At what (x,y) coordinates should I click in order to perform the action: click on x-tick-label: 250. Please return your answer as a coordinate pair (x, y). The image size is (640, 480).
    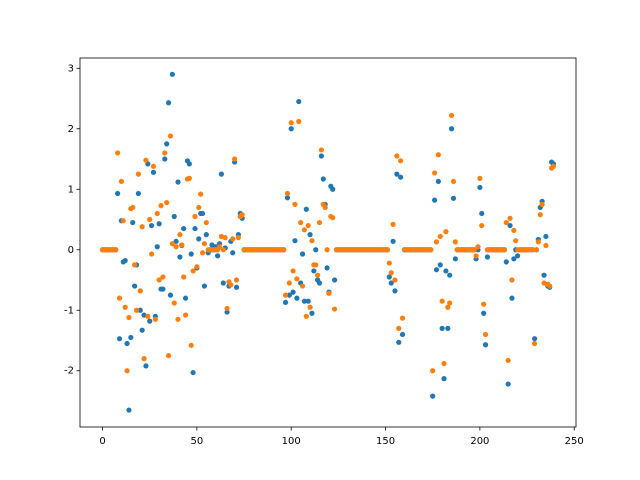
    Looking at the image, I should click on (574, 441).